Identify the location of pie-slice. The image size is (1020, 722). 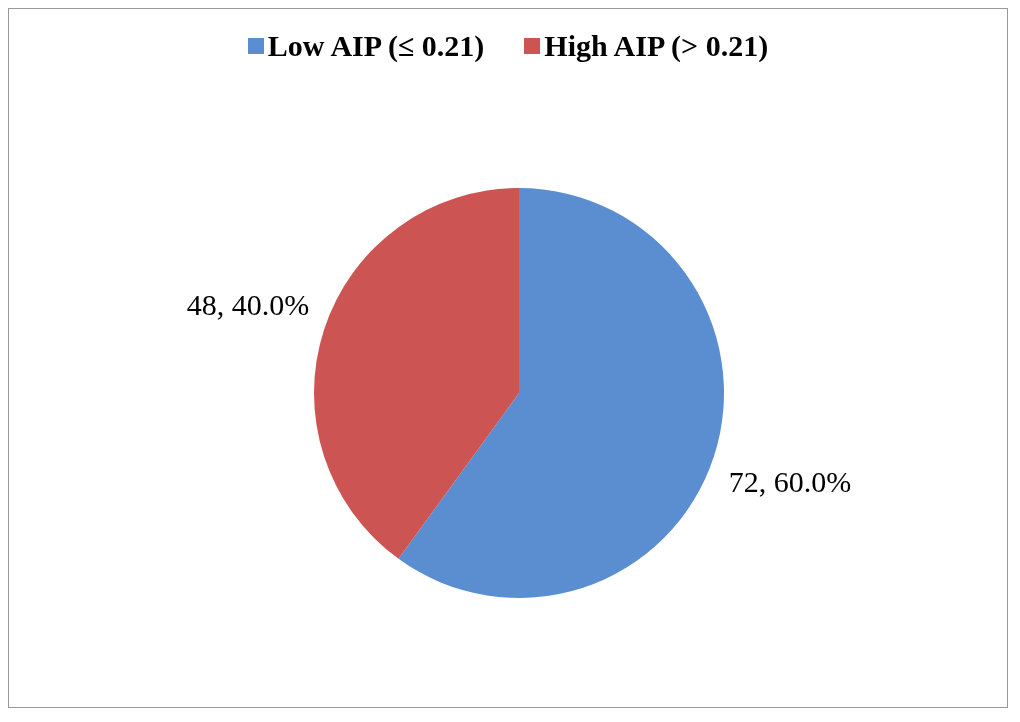
(416, 373).